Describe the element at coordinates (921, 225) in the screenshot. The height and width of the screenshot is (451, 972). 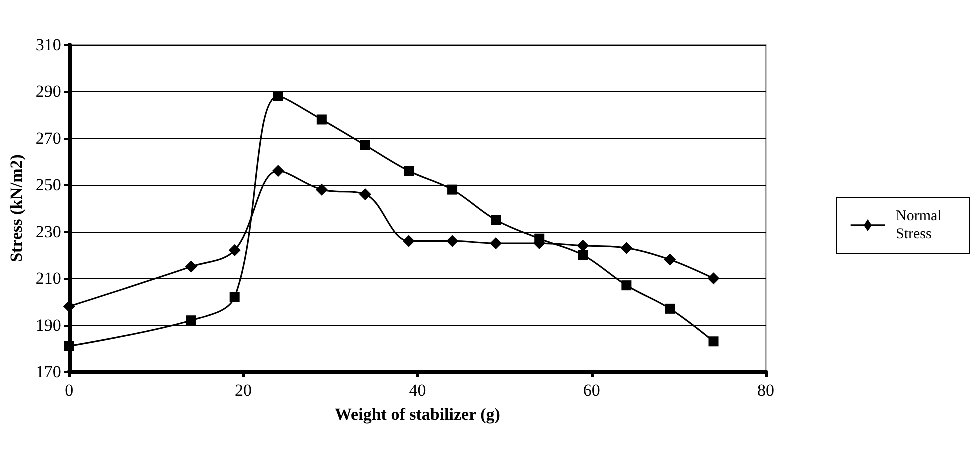
I see `legend-label: Normal Stress` at that location.